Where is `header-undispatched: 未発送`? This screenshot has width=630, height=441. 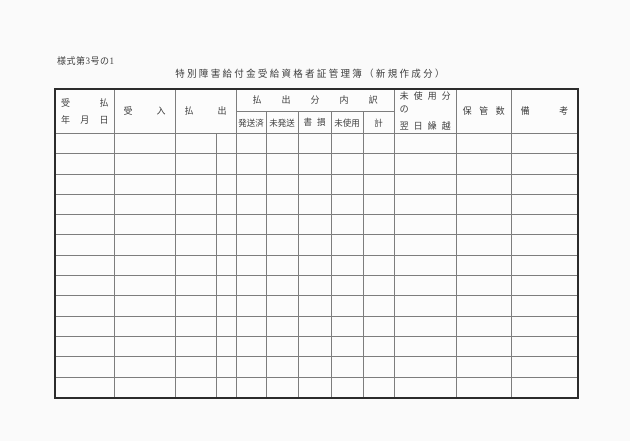 header-undispatched: 未発送 is located at coordinates (282, 122).